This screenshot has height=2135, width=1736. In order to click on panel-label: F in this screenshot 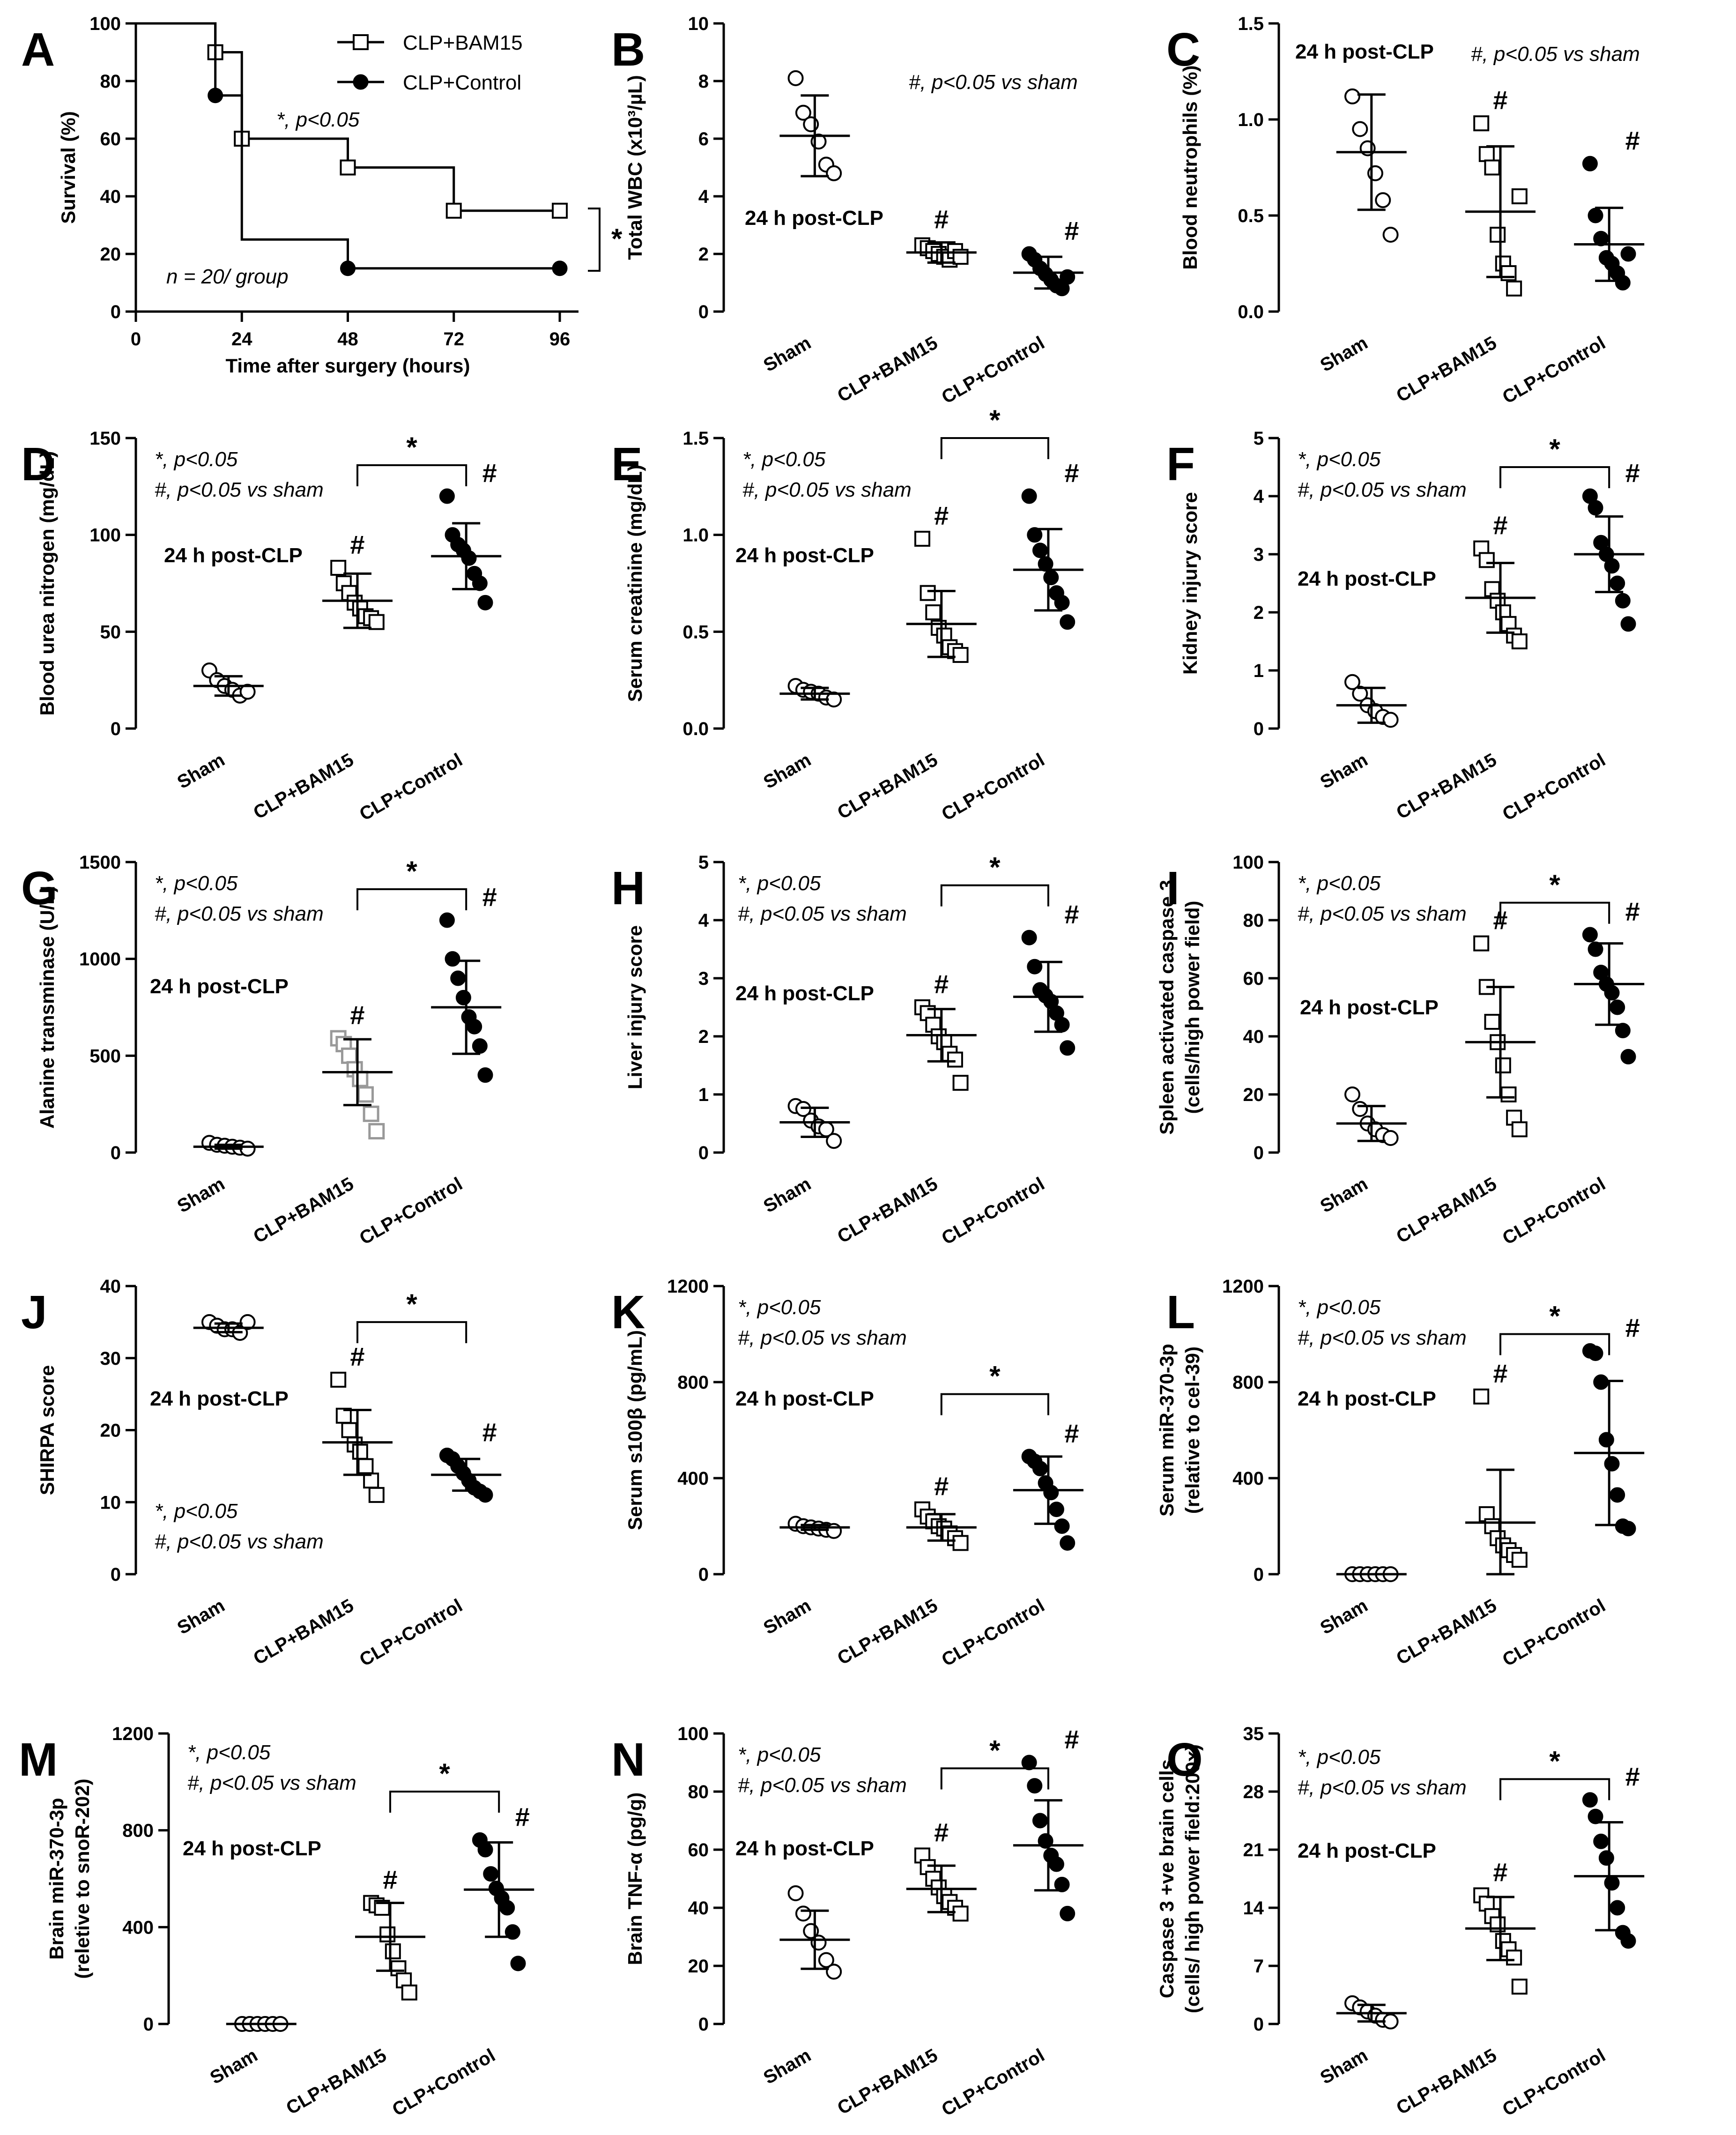, I will do `click(1181, 464)`.